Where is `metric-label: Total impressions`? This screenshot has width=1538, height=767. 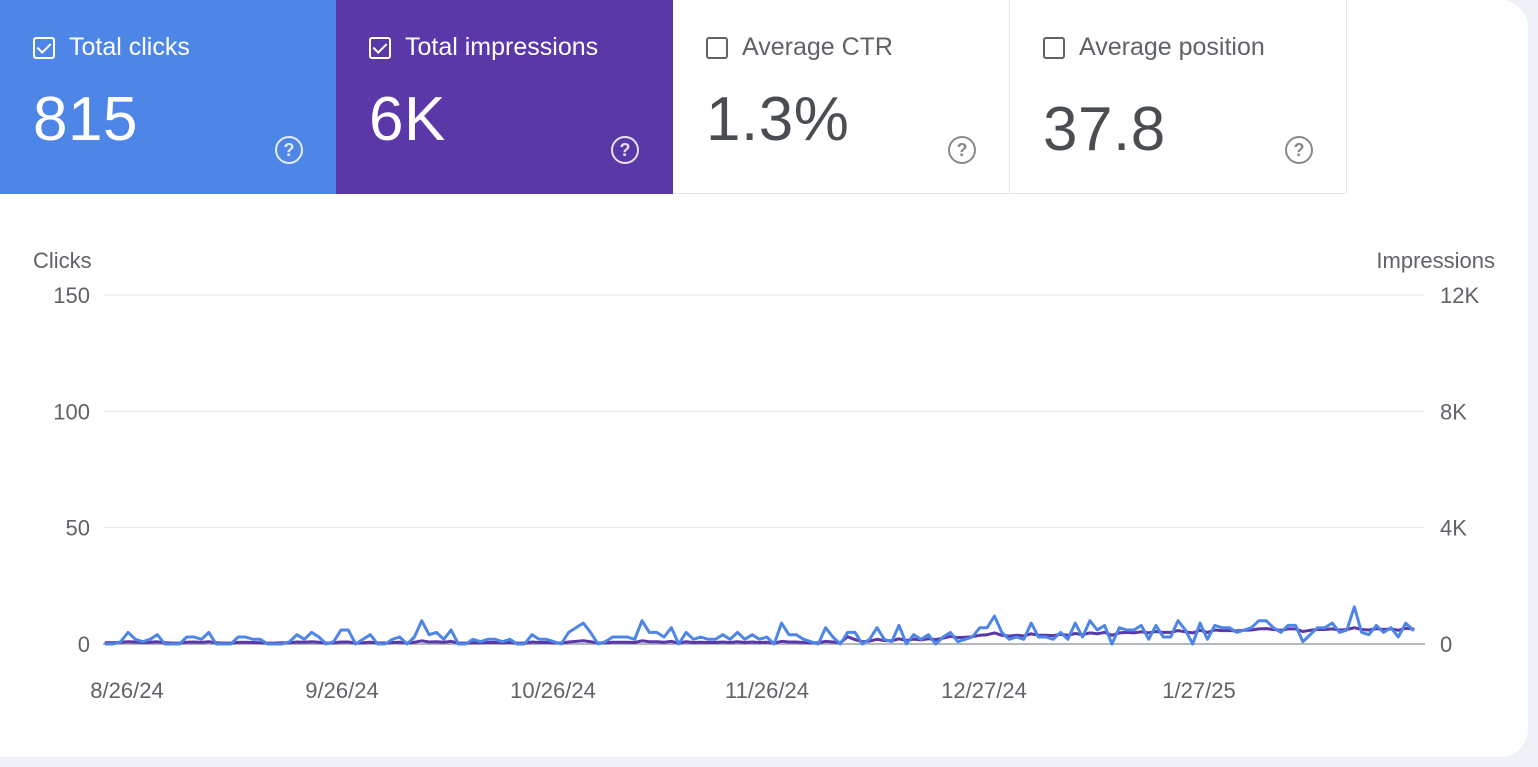
metric-label: Total impressions is located at coordinates (502, 47).